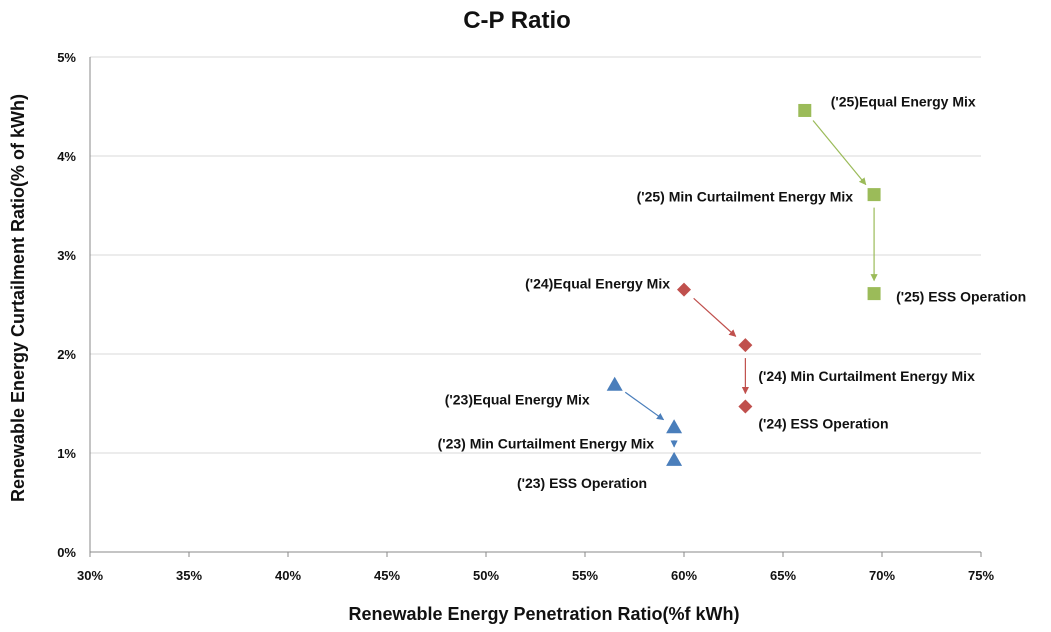 This screenshot has height=632, width=1051. What do you see at coordinates (582, 483) in the screenshot?
I see `data-label: ('23) ESS Operation` at bounding box center [582, 483].